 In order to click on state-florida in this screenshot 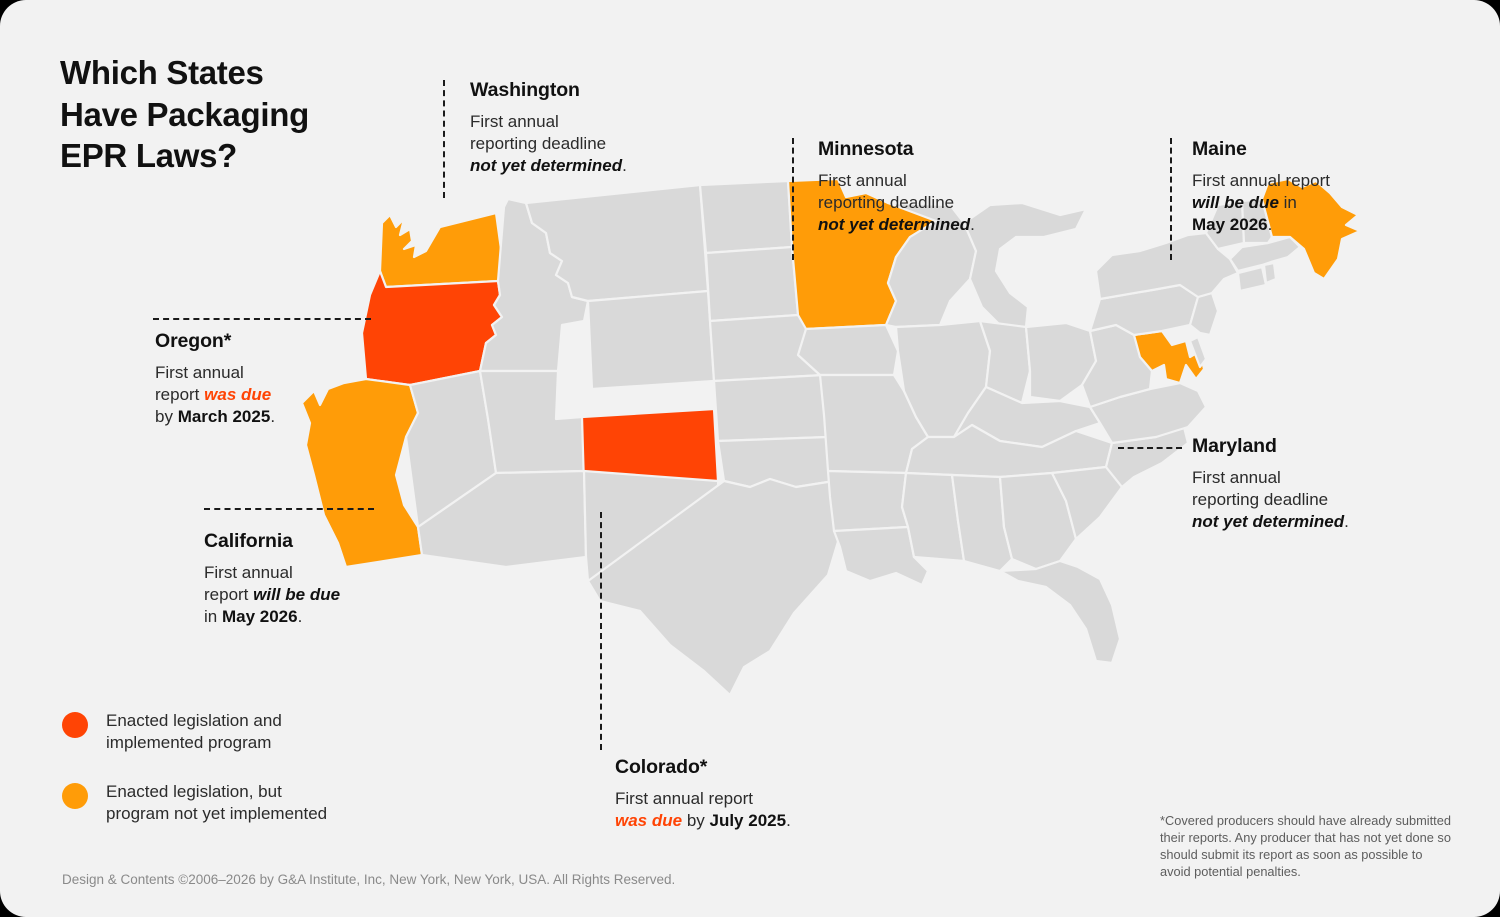, I will do `click(1060, 612)`.